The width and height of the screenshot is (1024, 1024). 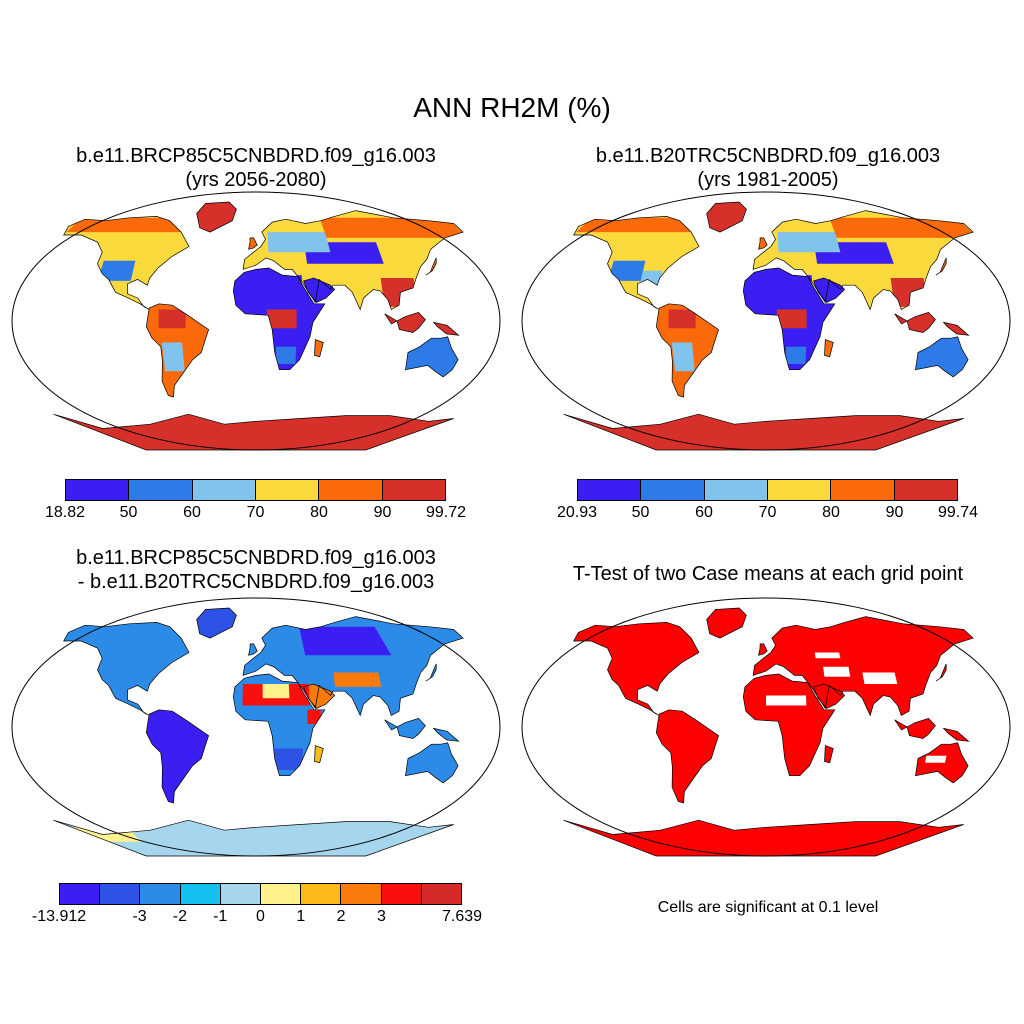 I want to click on panel1-title-line1: b.e11.BRCP85C5CNBDRD.f09_g16.003, so click(x=256, y=156).